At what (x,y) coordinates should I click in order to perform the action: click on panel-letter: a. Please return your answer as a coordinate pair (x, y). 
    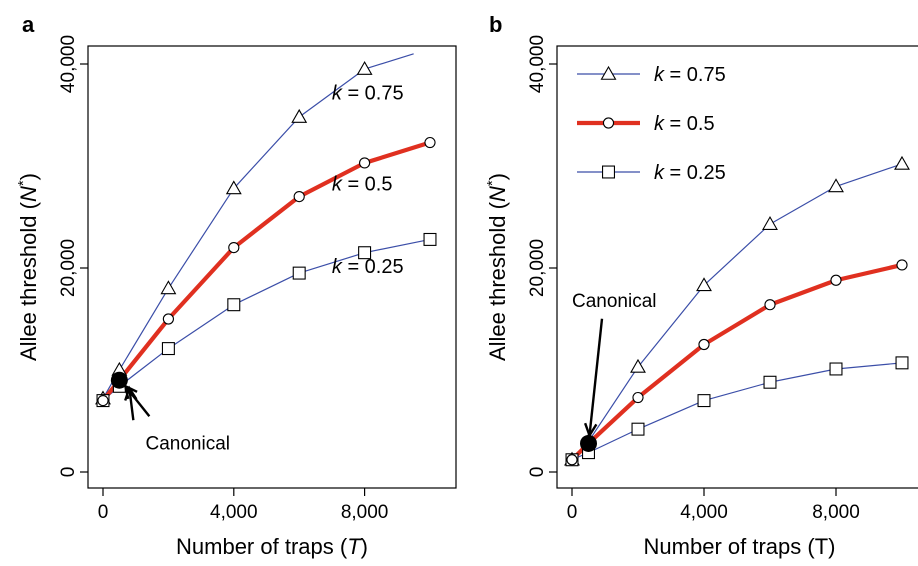
    Looking at the image, I should click on (28, 24).